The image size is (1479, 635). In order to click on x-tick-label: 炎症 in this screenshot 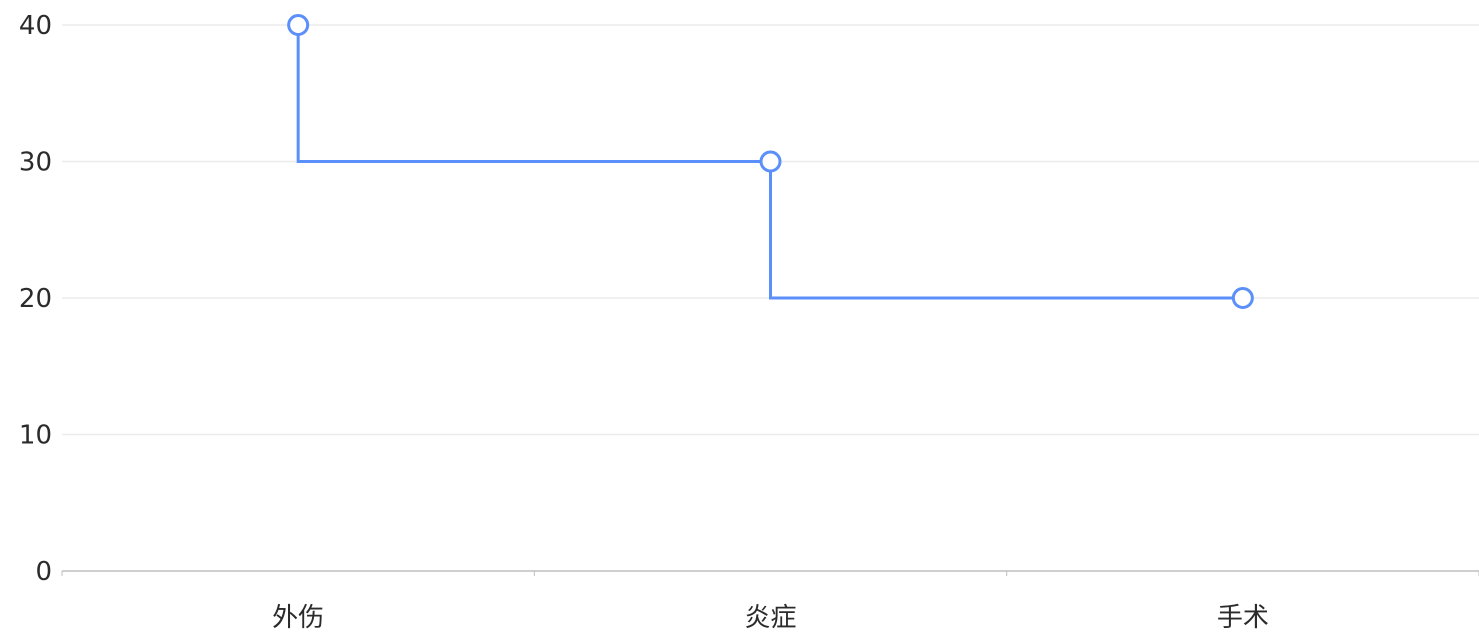, I will do `click(770, 618)`.